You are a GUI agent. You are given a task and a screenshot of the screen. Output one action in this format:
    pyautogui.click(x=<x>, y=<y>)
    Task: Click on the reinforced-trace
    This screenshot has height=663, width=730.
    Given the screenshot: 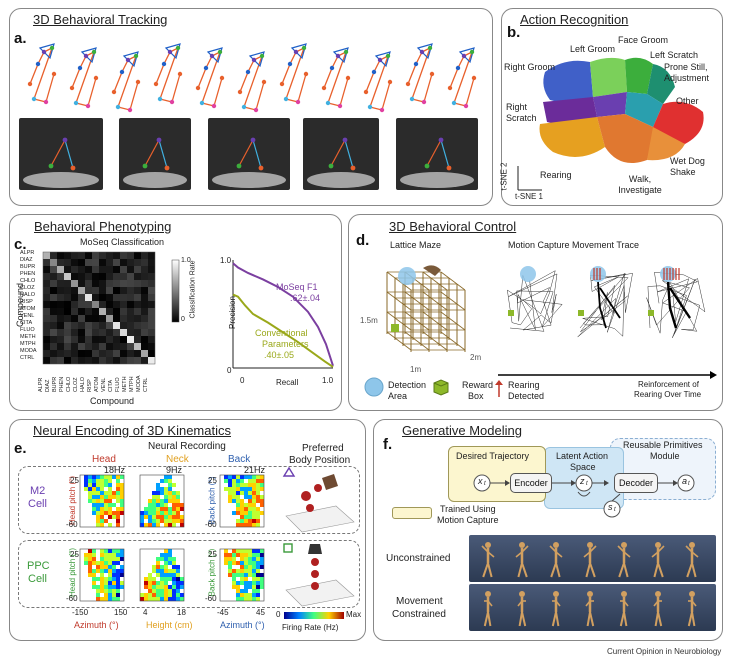 What is the action you would take?
    pyautogui.click(x=678, y=305)
    